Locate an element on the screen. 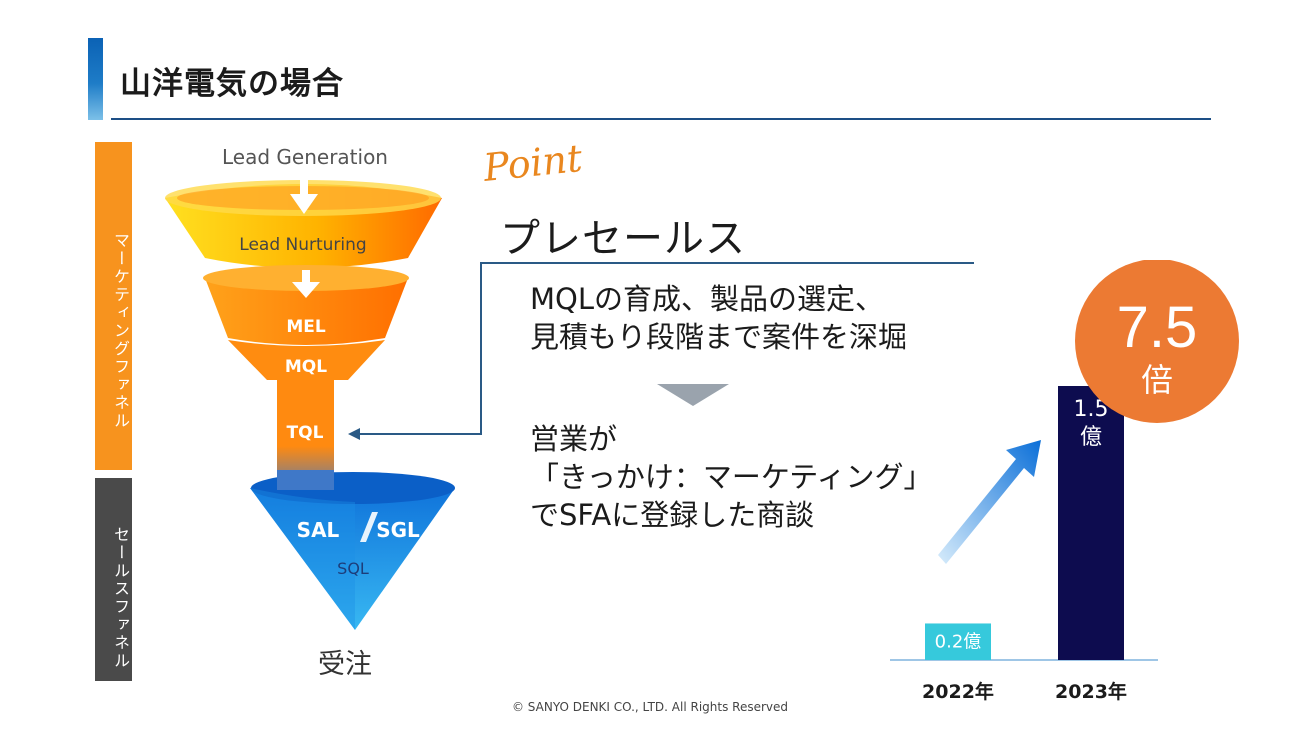 The height and width of the screenshot is (731, 1300). sales-funnel-label: セールスファネル is located at coordinates (113, 579).